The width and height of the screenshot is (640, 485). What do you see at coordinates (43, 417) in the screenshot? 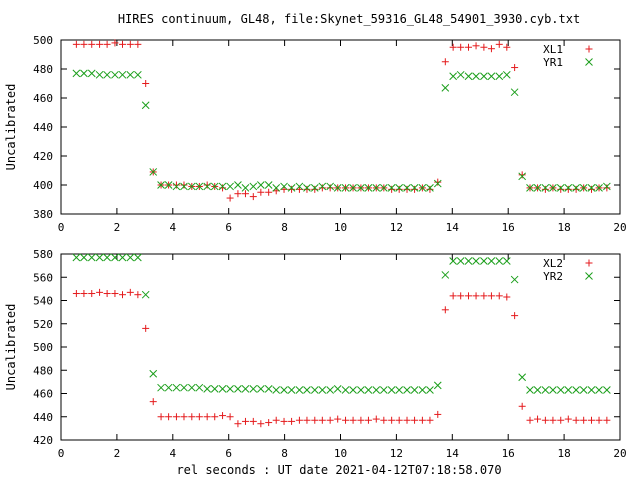
I see `y-tick-label: 440` at bounding box center [43, 417].